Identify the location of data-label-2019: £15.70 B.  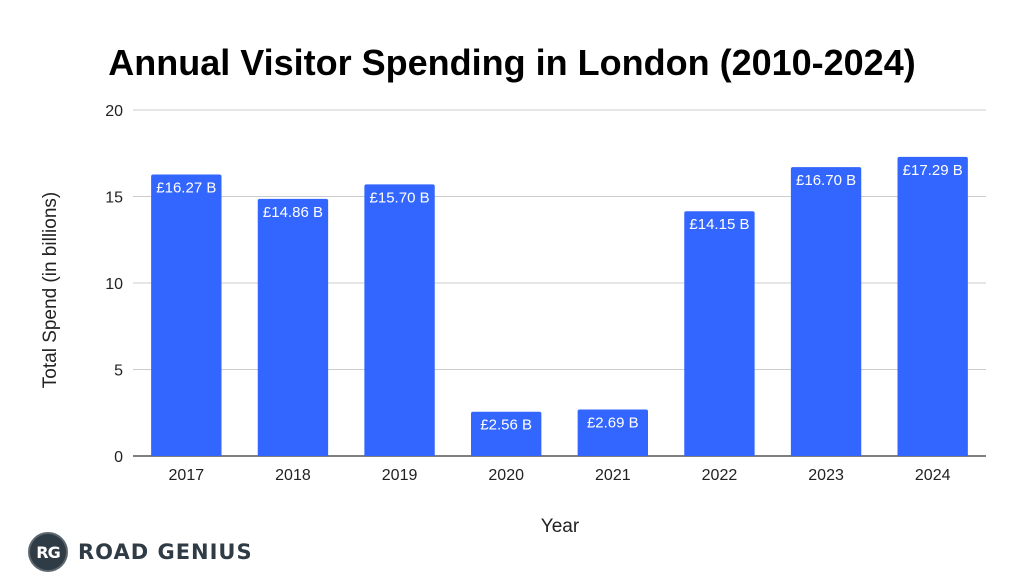
(400, 197).